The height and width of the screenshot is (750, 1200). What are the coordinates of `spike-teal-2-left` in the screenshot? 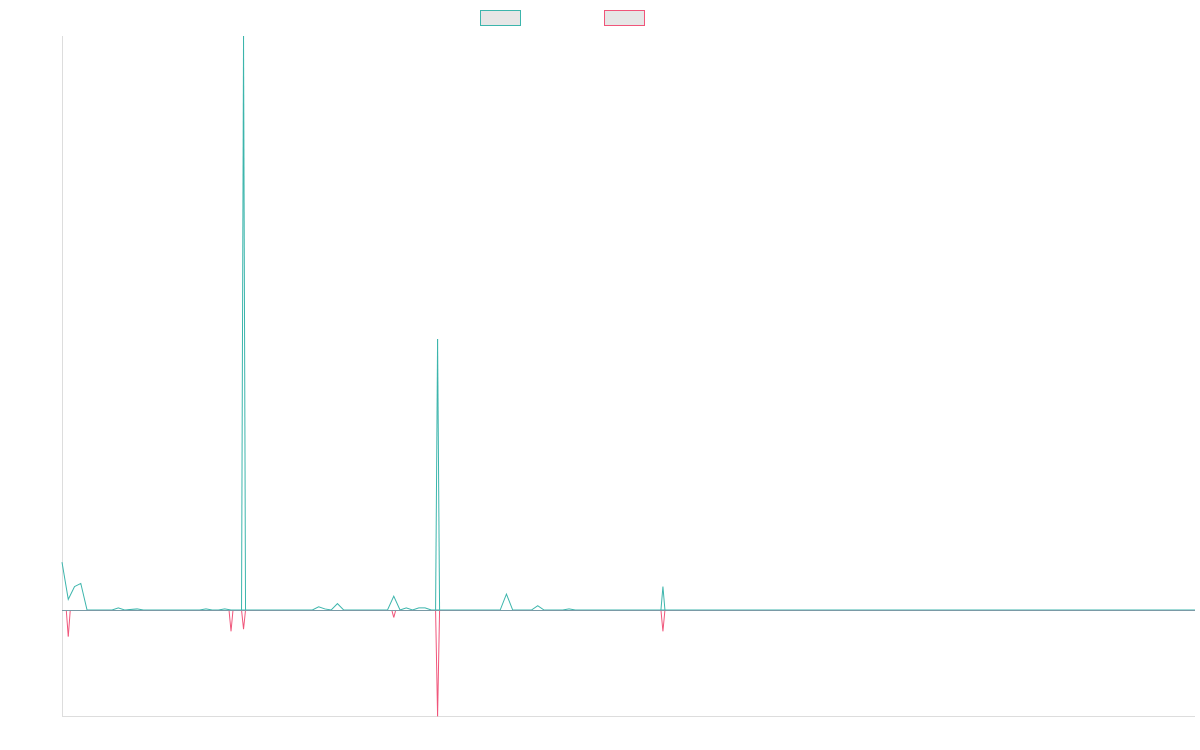 It's located at (437, 474).